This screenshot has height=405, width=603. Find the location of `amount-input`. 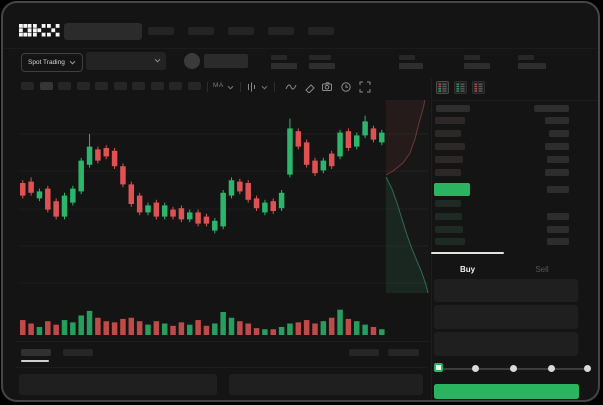

amount-input is located at coordinates (506, 317).